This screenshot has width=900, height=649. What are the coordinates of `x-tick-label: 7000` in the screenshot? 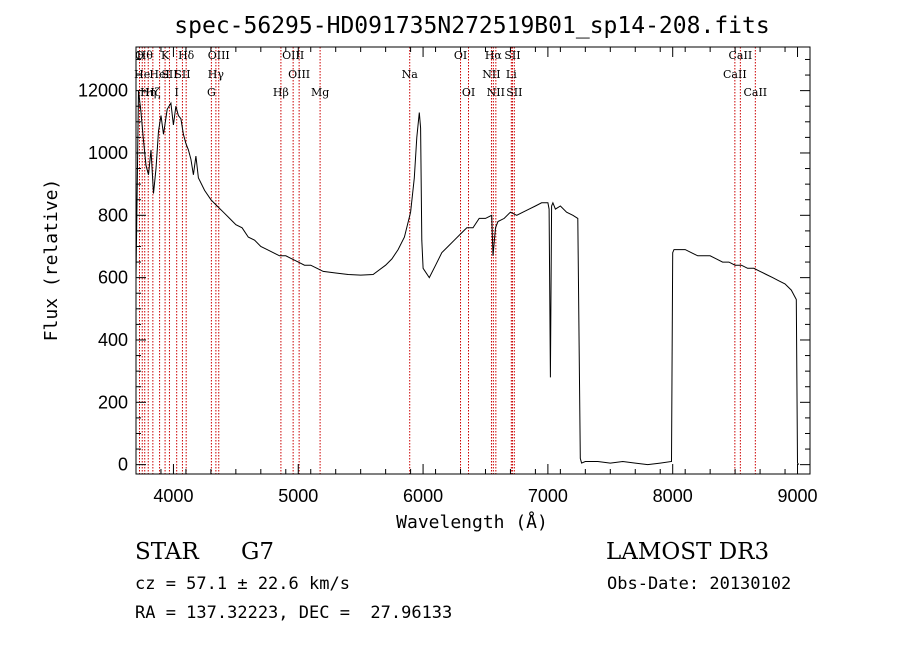 It's located at (548, 496).